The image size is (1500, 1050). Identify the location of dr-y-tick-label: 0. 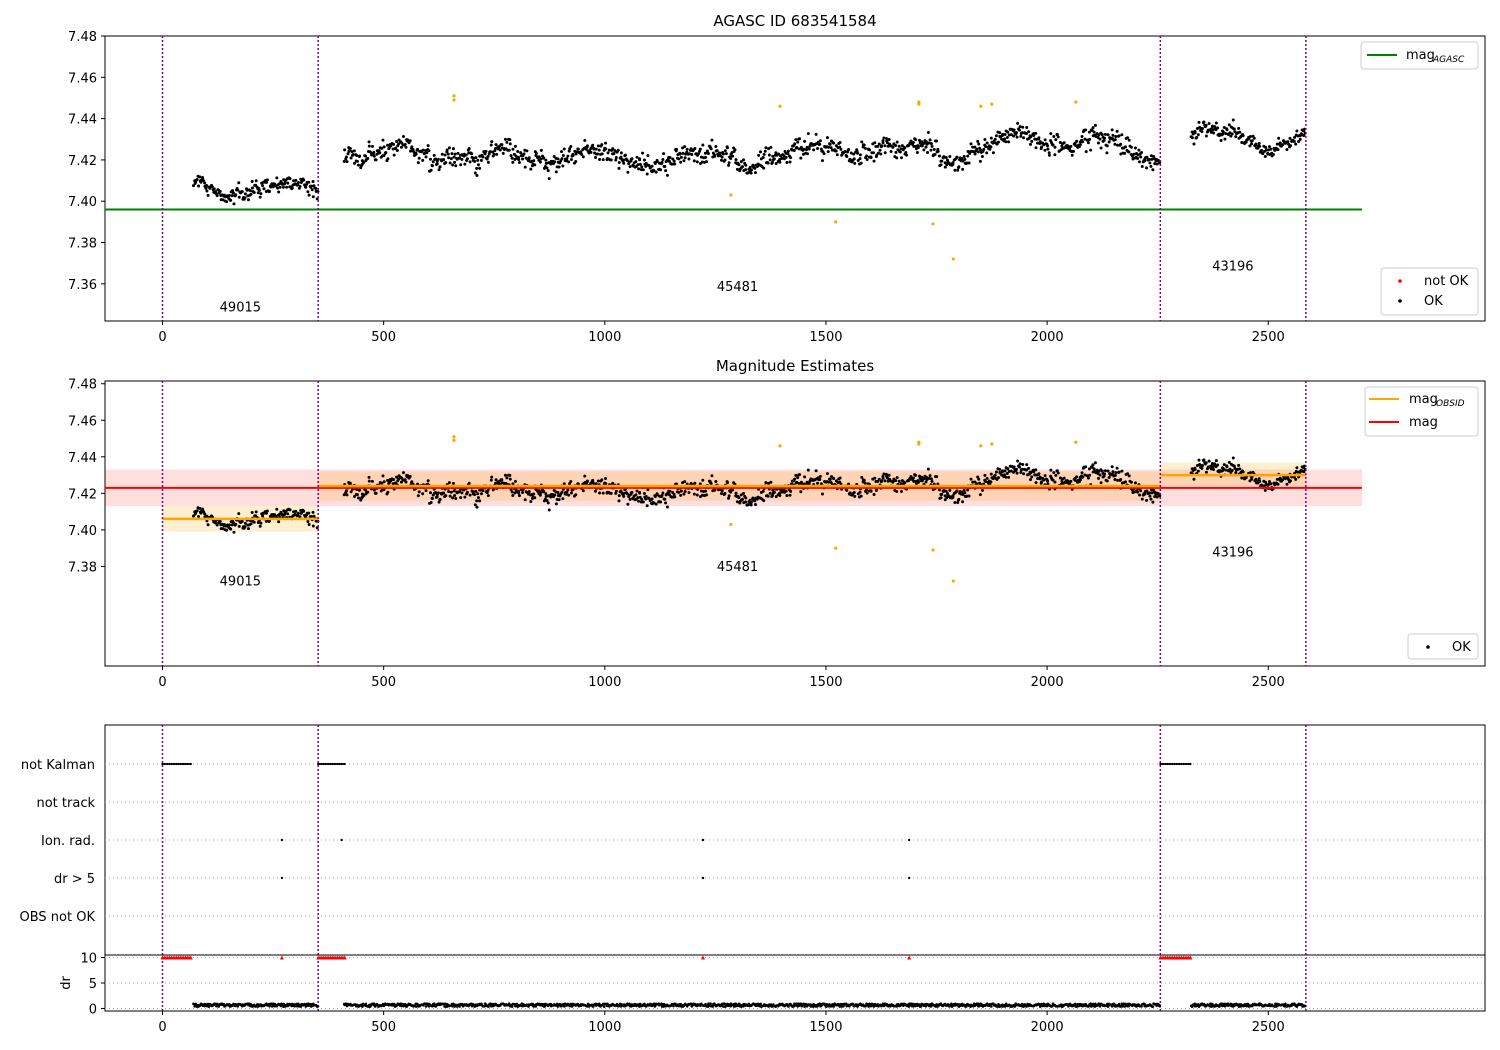
(93, 1009).